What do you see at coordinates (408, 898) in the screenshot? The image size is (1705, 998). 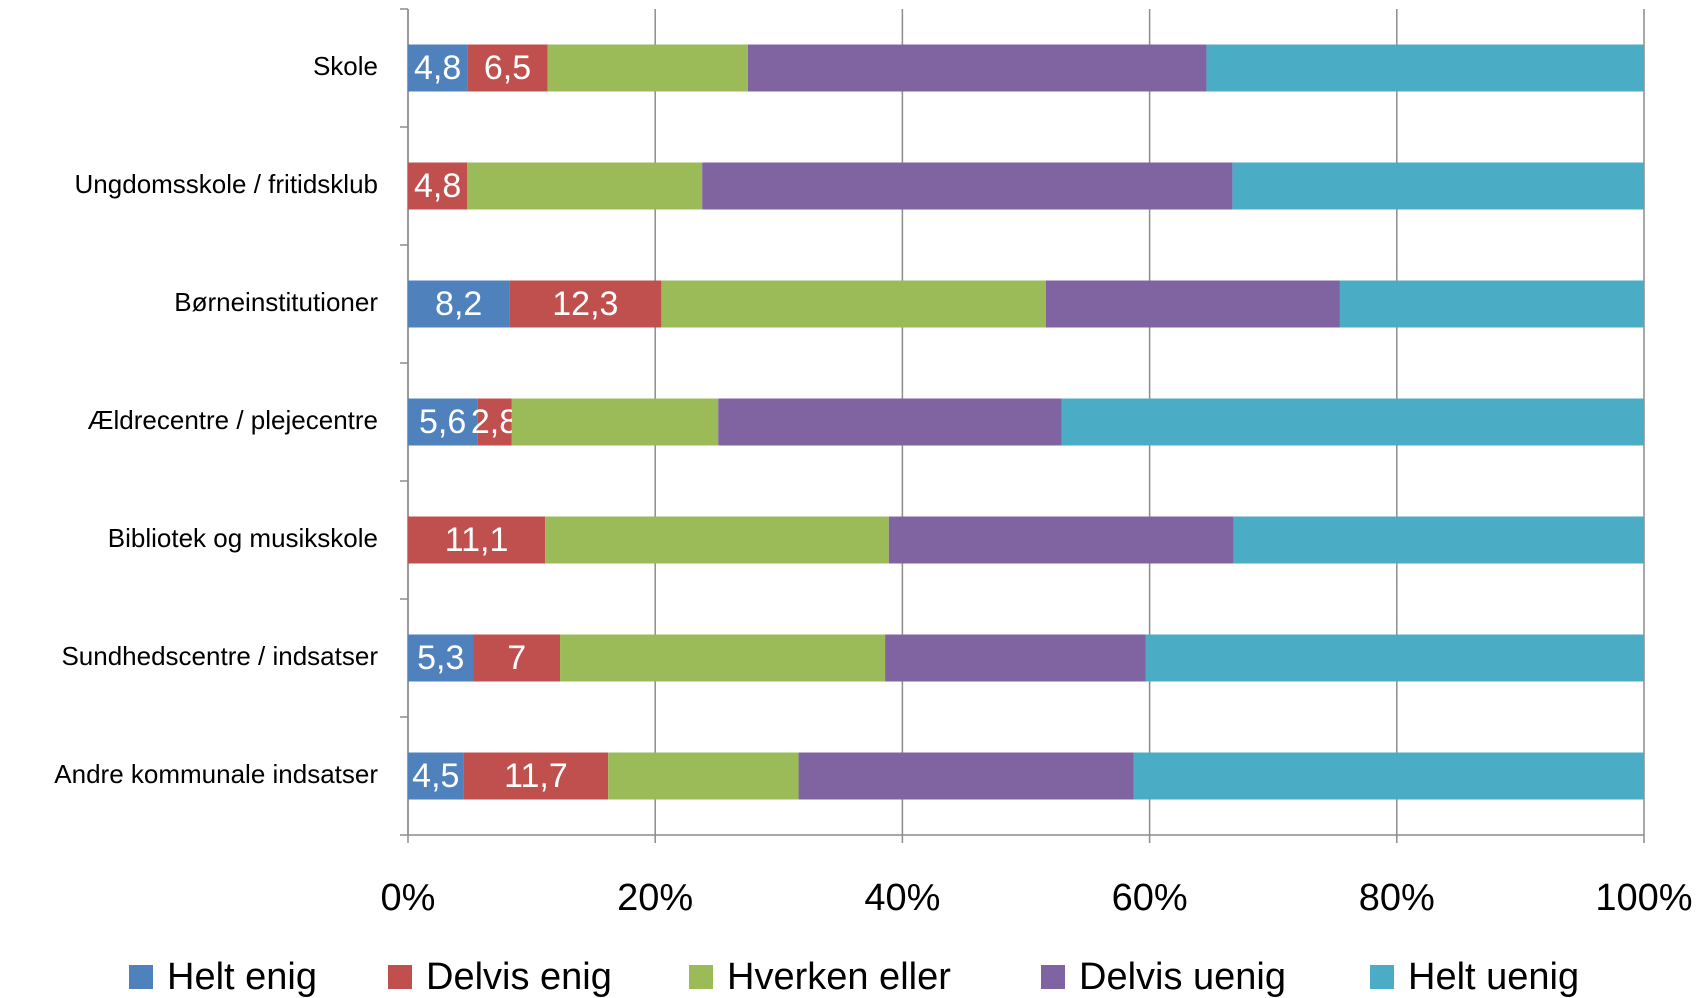 I see `x-tick-label: 0%` at bounding box center [408, 898].